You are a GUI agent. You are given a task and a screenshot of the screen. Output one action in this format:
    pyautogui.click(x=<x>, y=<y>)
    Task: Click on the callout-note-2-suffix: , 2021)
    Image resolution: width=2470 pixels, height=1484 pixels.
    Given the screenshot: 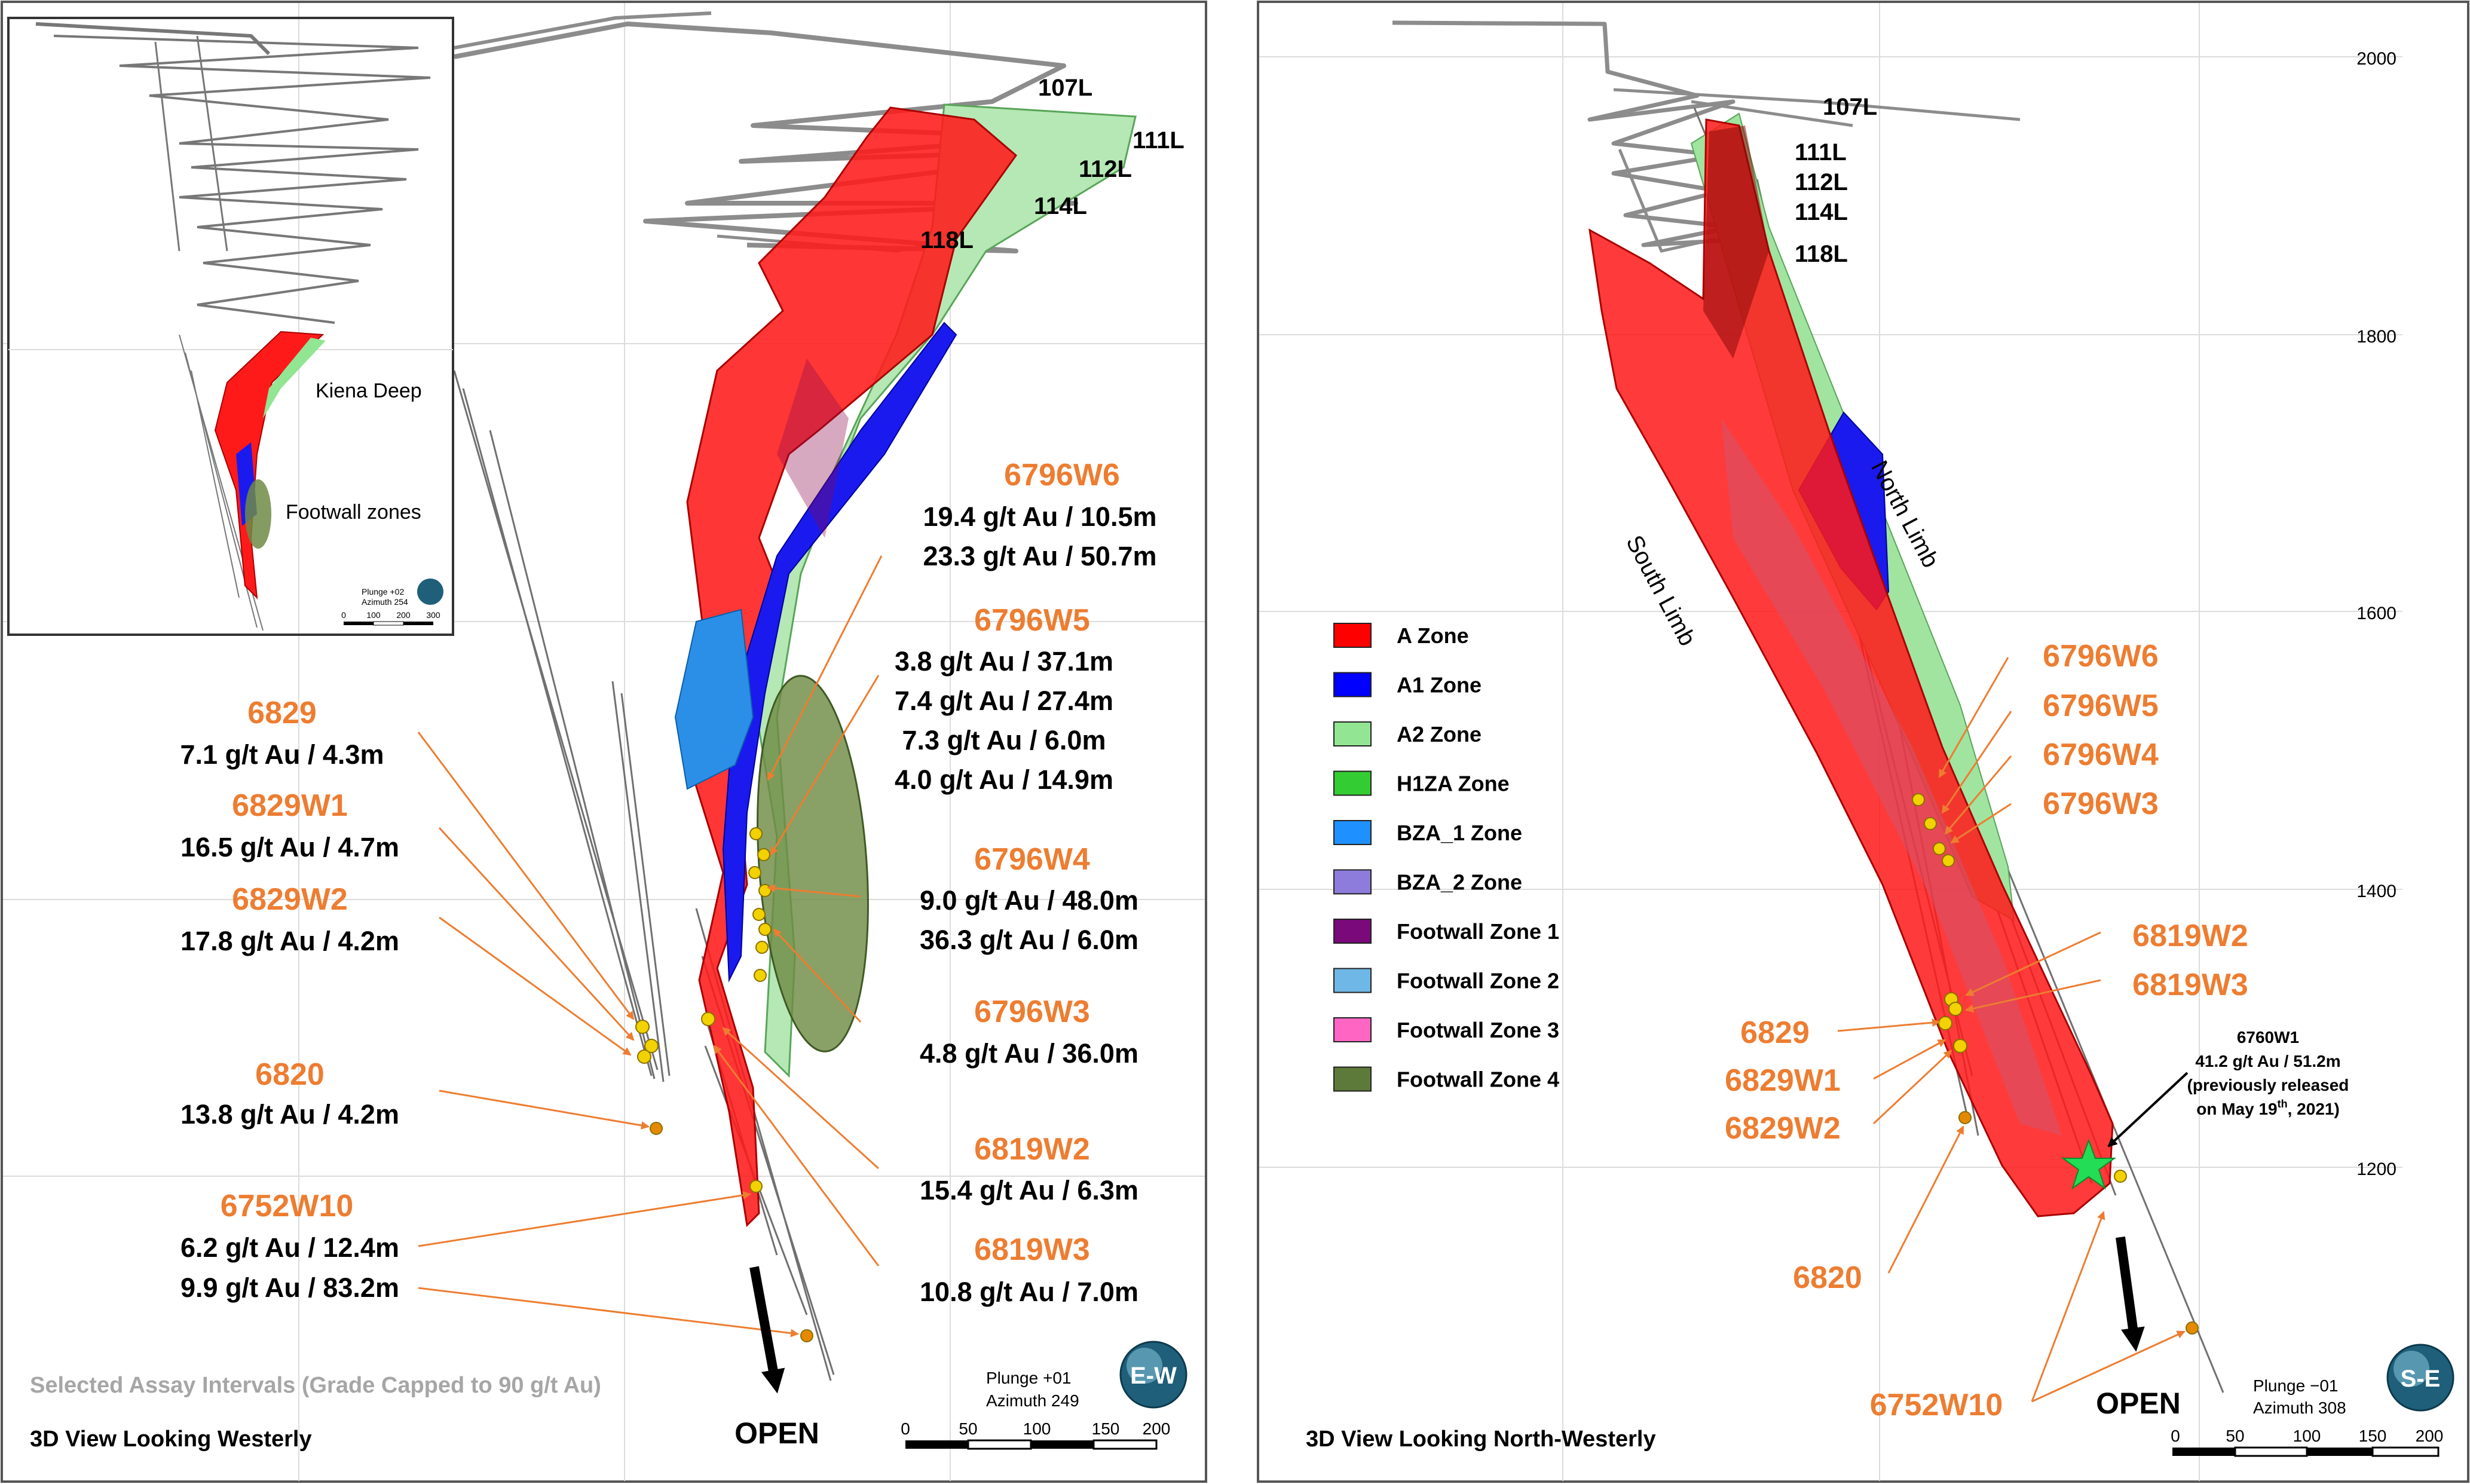 What is the action you would take?
    pyautogui.click(x=2314, y=1109)
    